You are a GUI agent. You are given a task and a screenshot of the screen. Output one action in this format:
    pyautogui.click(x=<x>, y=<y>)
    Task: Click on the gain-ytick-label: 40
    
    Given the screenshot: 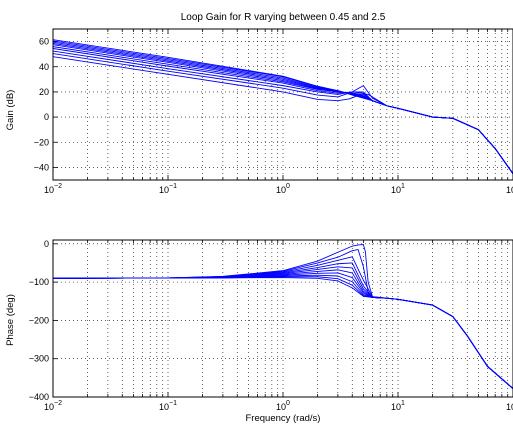 What is the action you would take?
    pyautogui.click(x=44, y=67)
    